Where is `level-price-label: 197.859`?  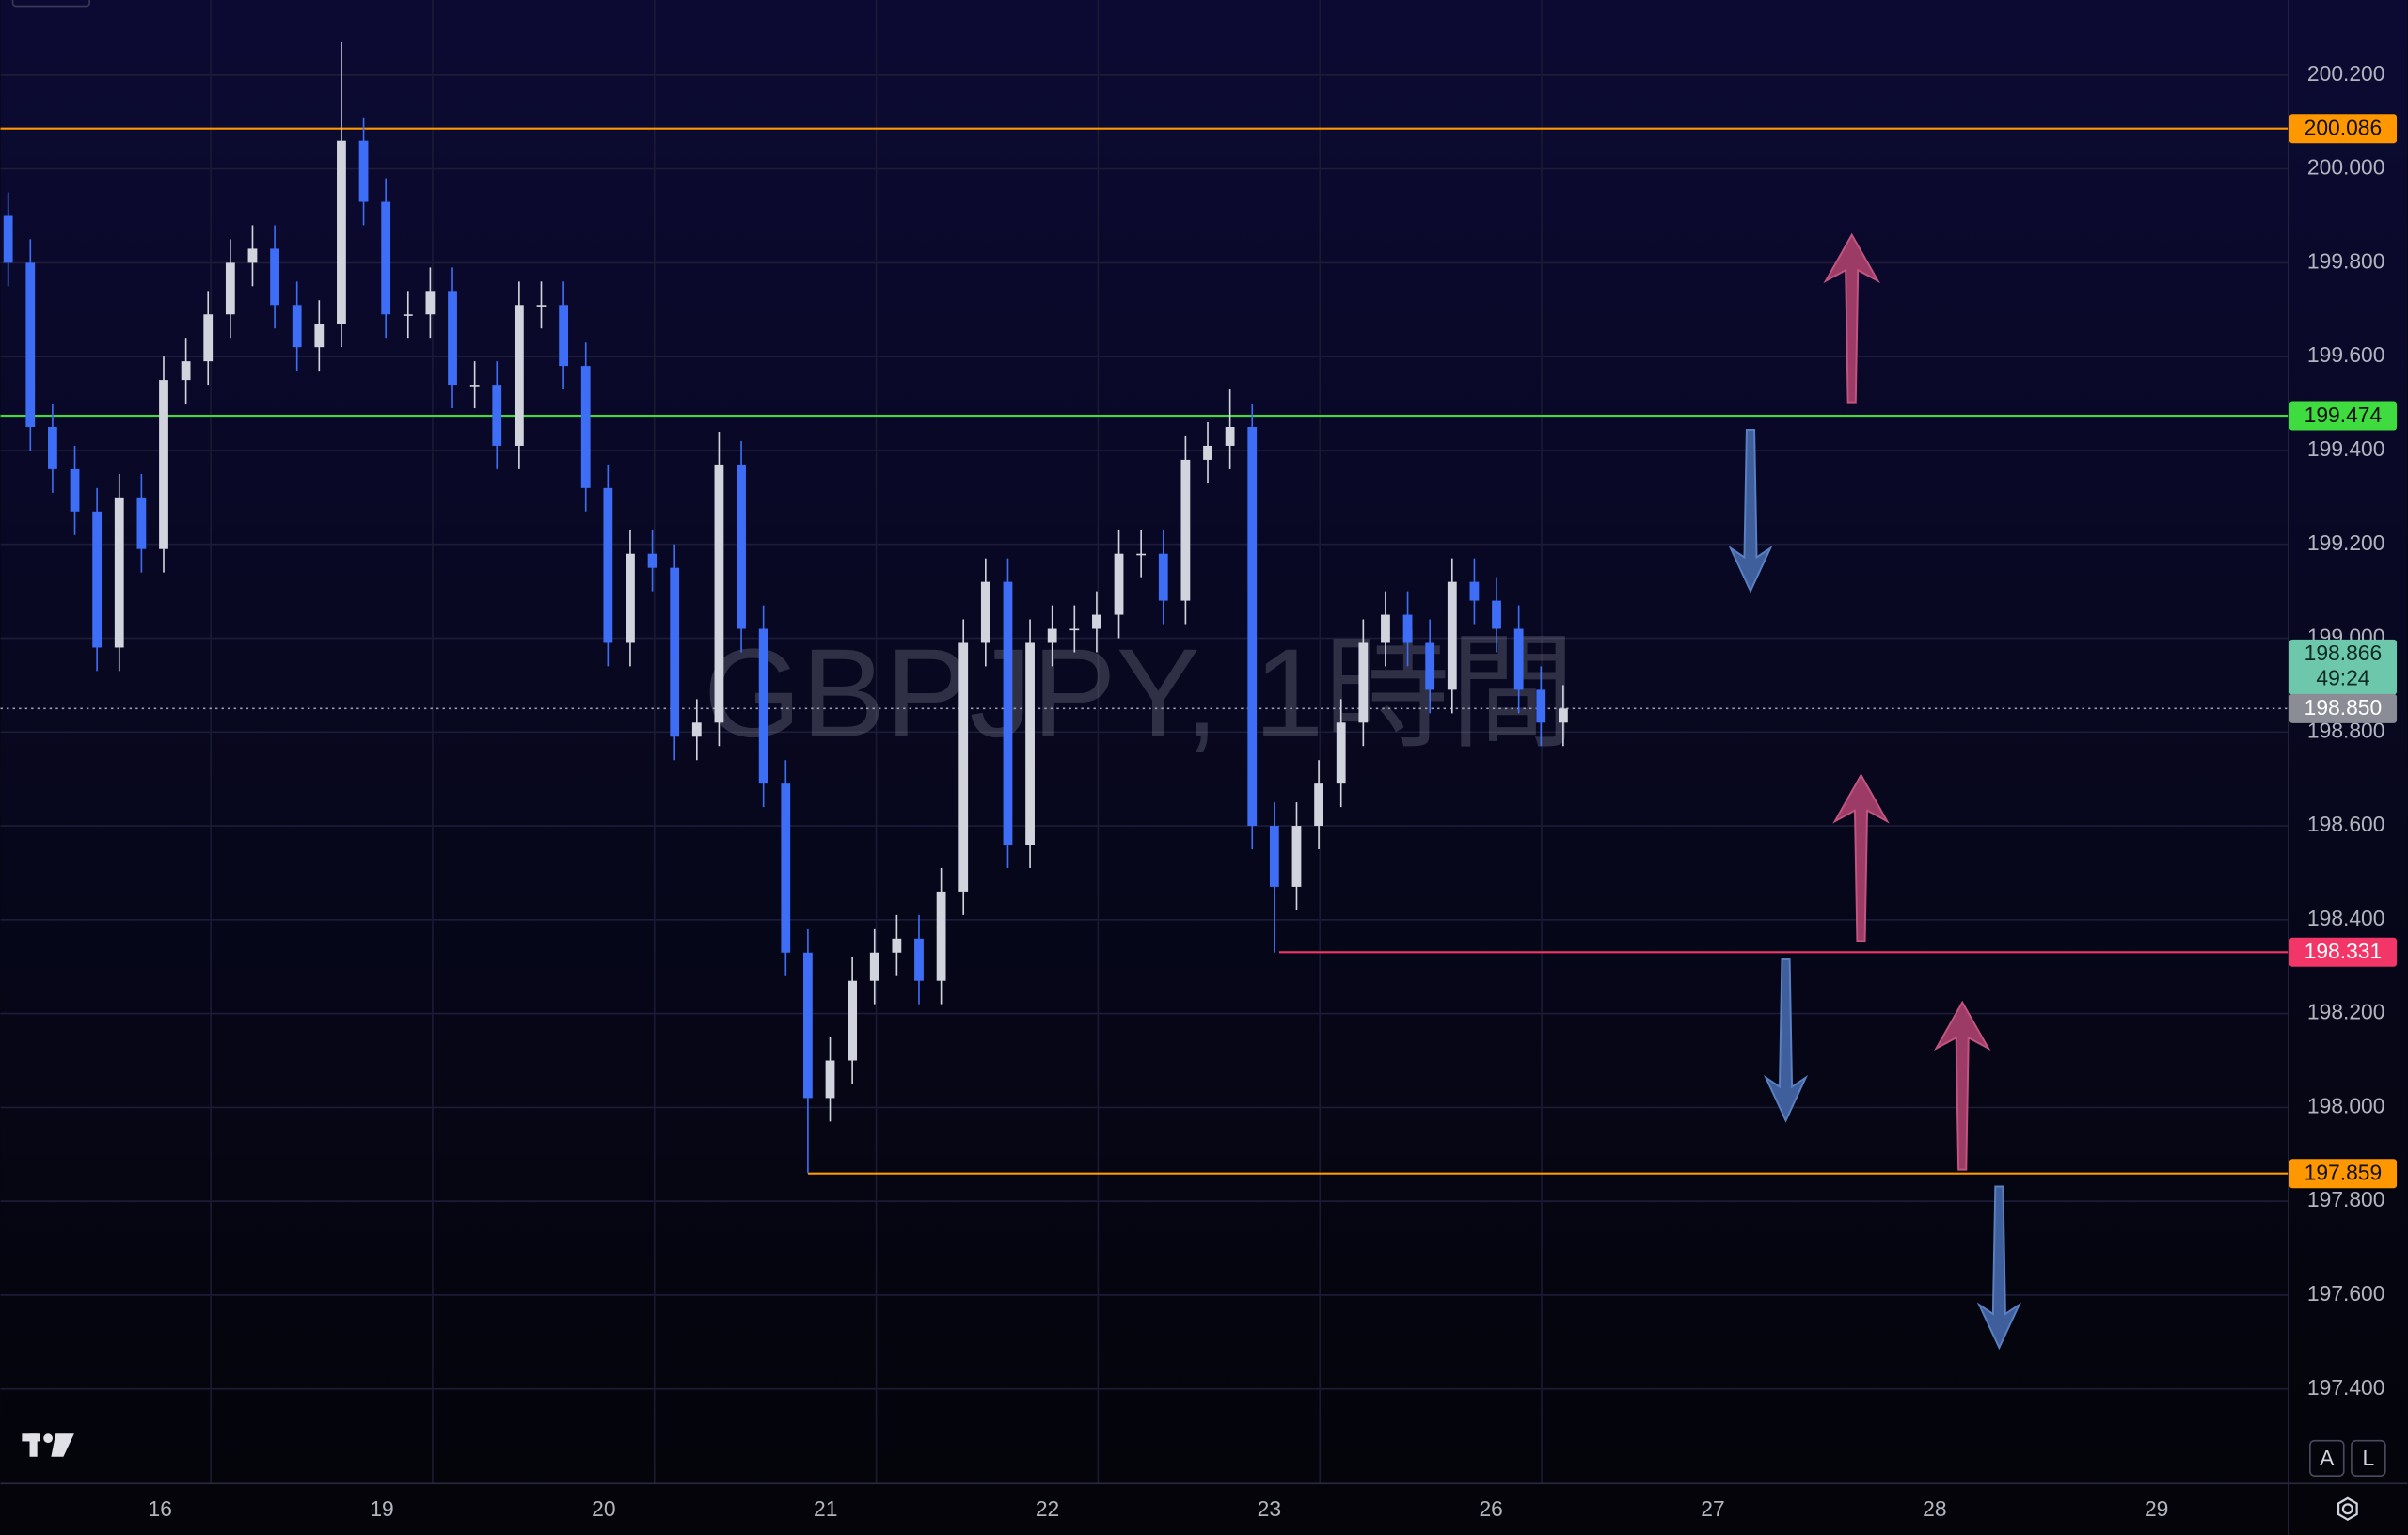 level-price-label: 197.859 is located at coordinates (2344, 1173).